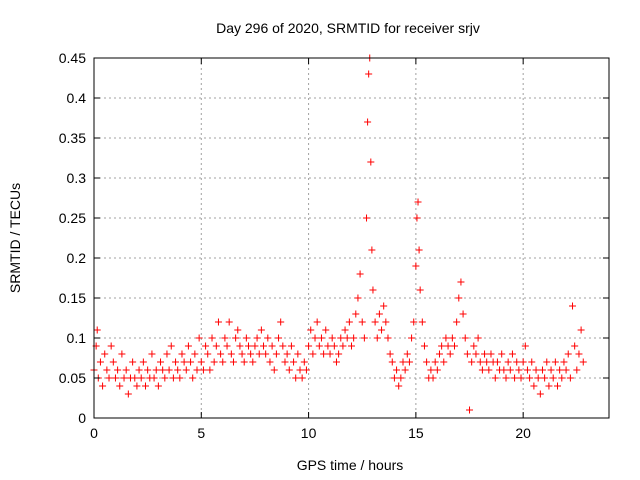  Describe the element at coordinates (15, 238) in the screenshot. I see `y-axis-label: SRMTID / TECUs` at that location.